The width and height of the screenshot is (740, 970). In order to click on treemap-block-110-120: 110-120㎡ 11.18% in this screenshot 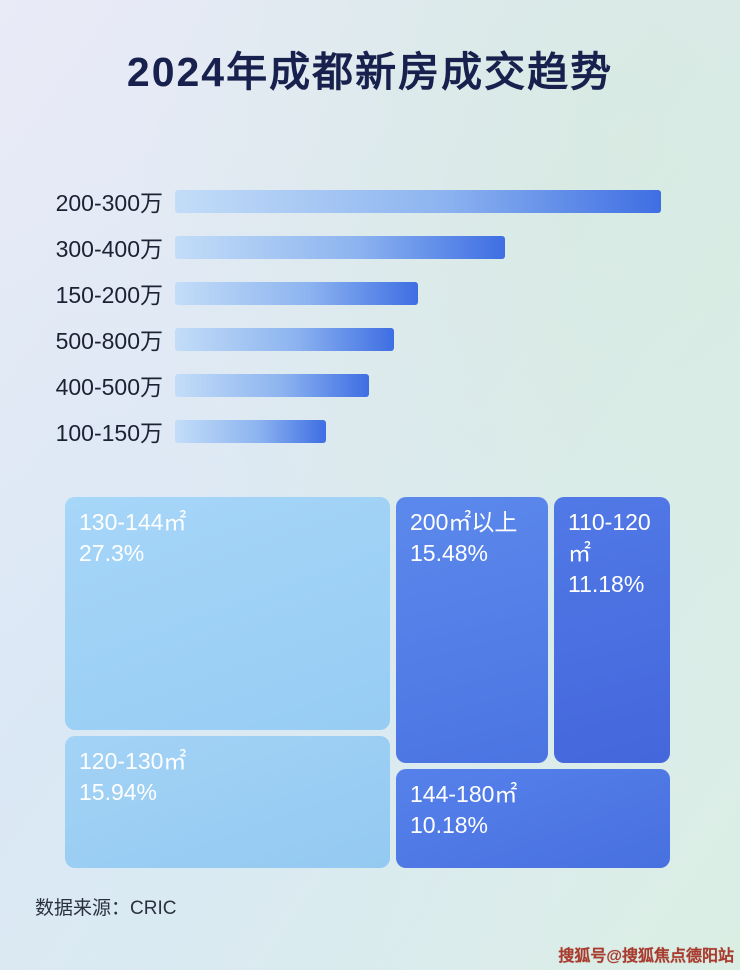, I will do `click(612, 630)`.